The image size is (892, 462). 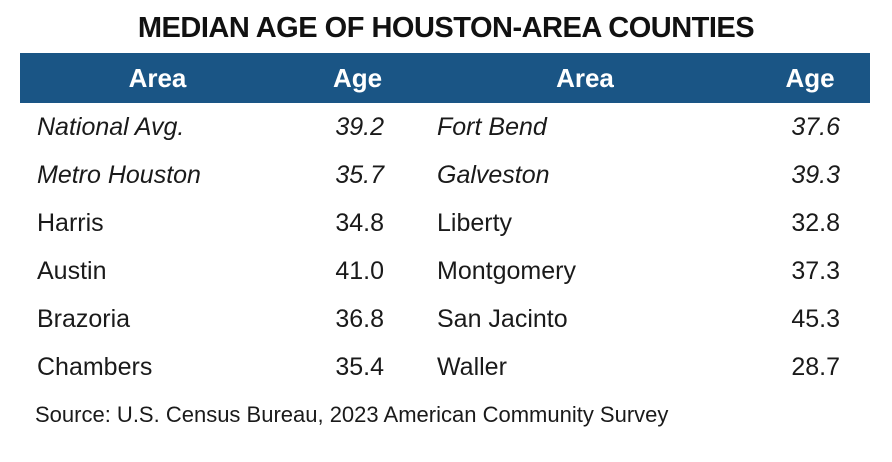 What do you see at coordinates (70, 222) in the screenshot?
I see `cell-area-left: Harris` at bounding box center [70, 222].